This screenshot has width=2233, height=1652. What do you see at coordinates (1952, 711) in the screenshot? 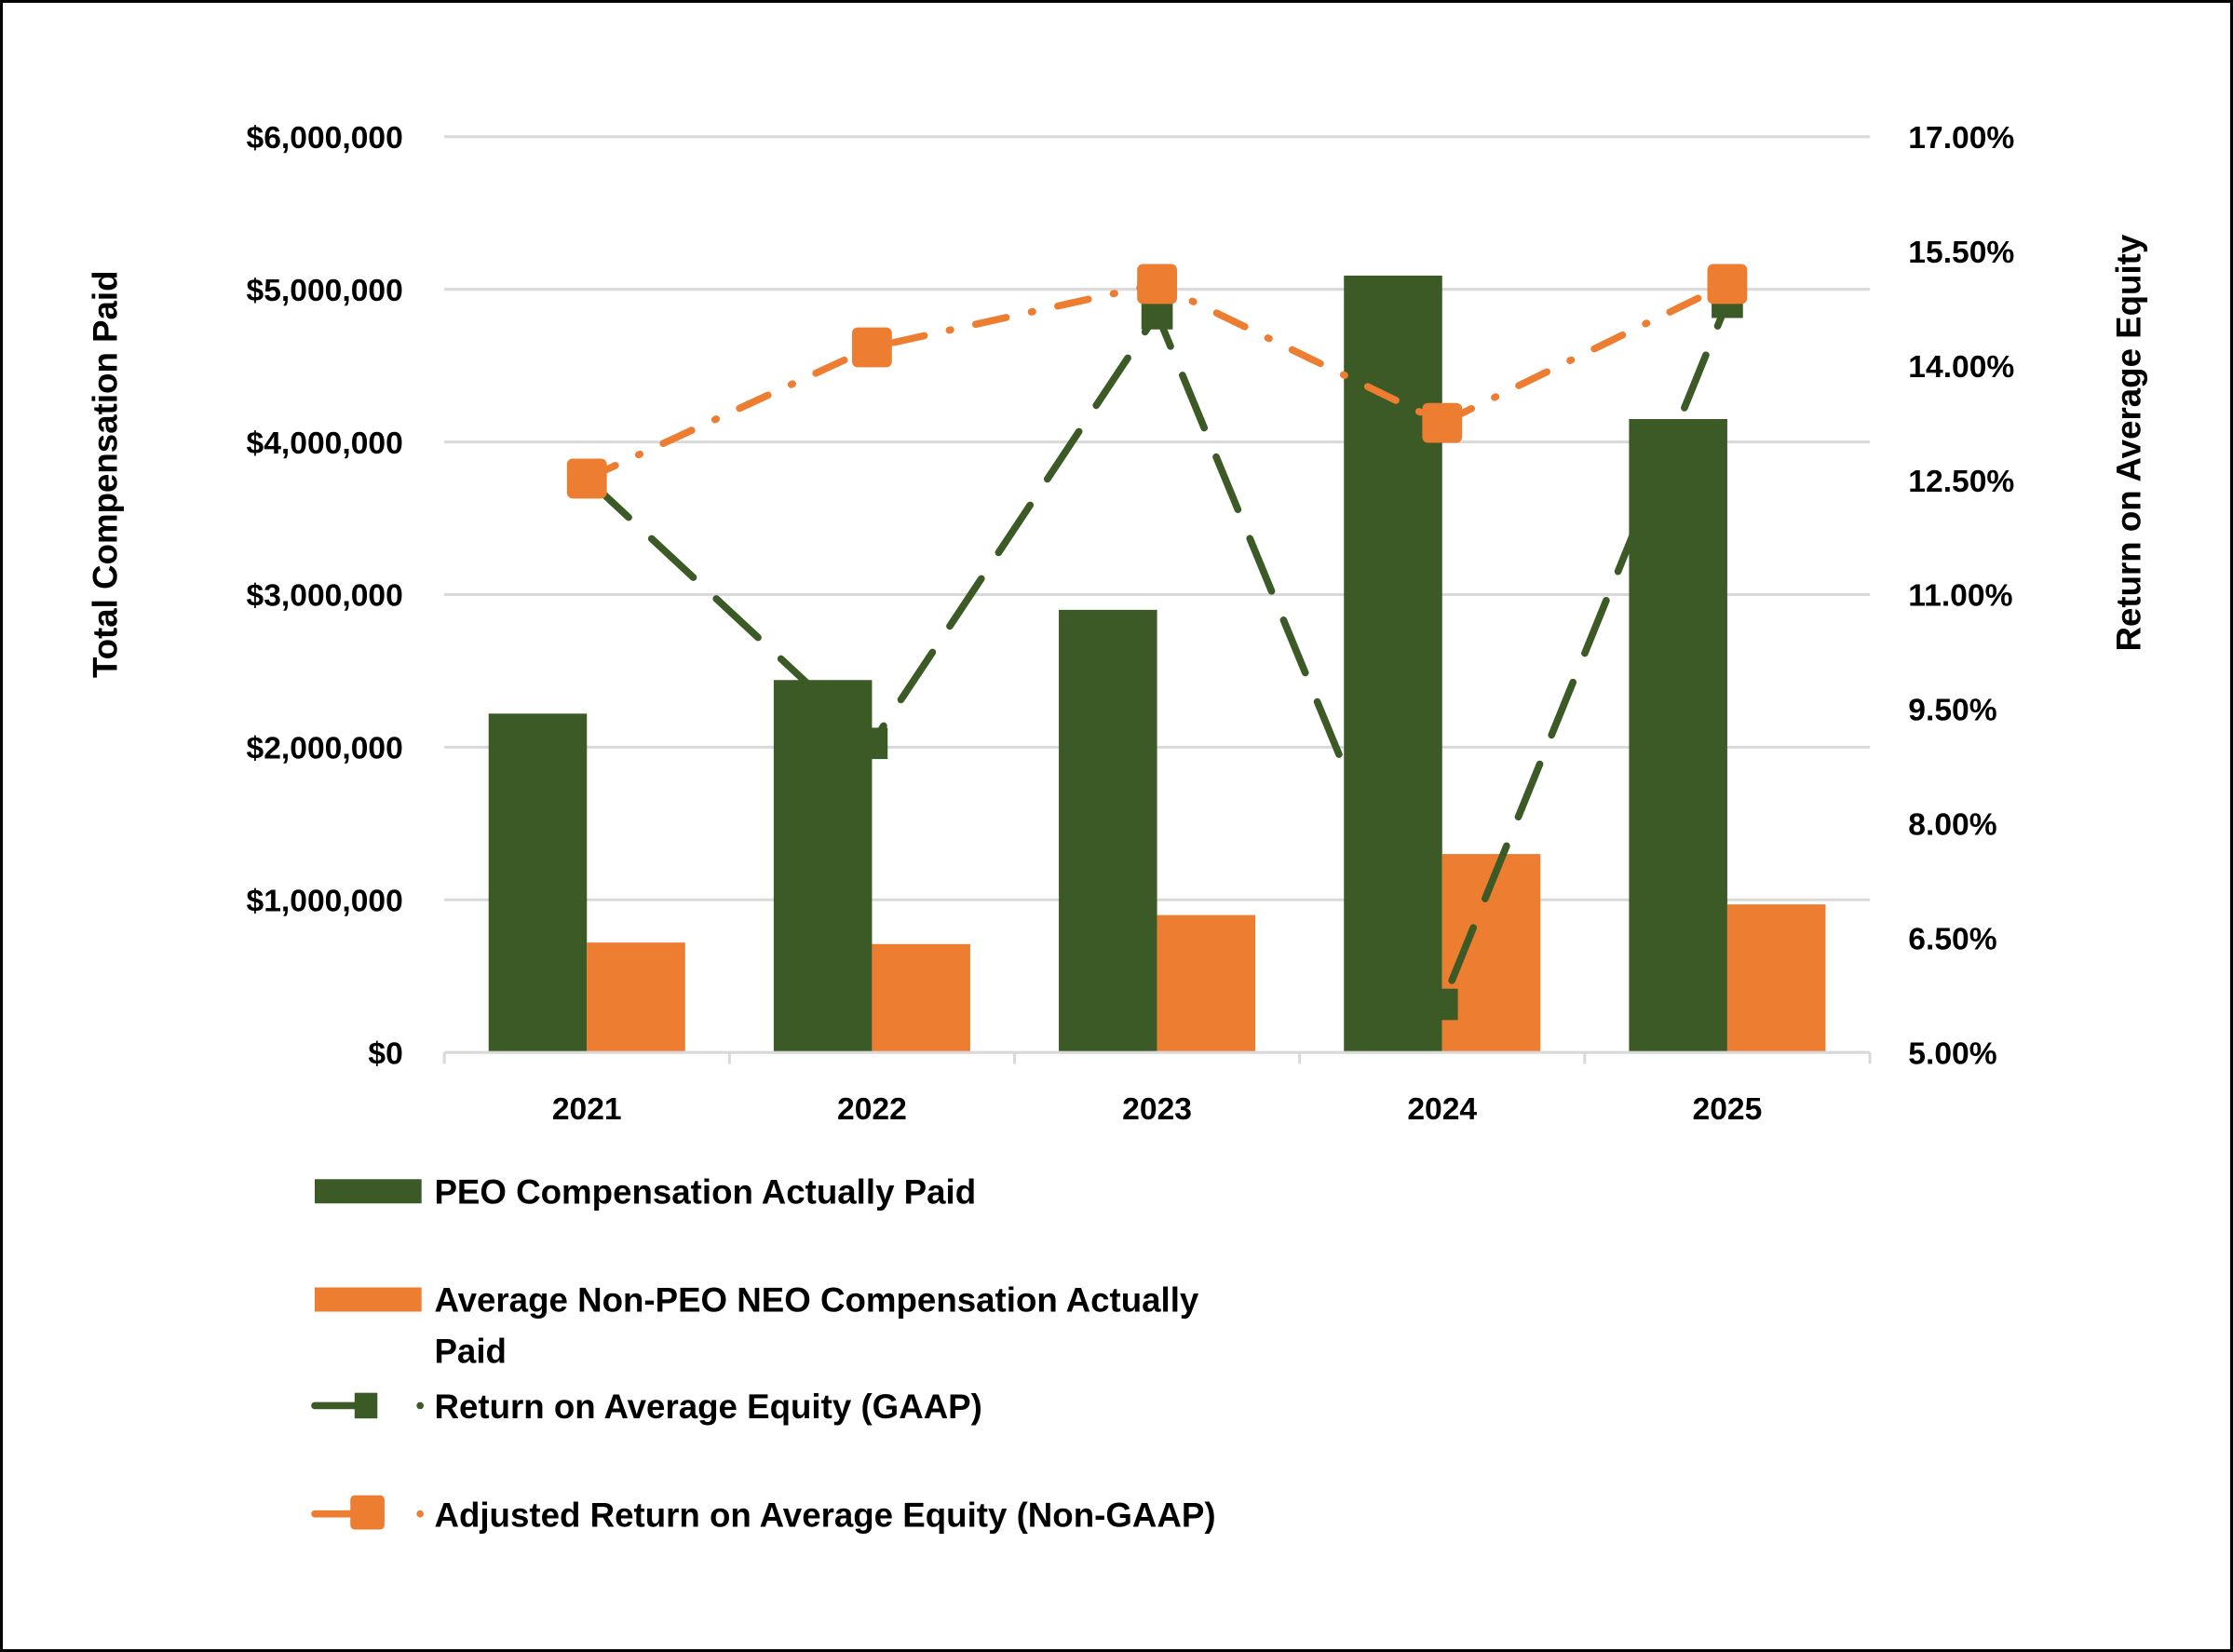
I see `y2-tick-label: 9.50%` at bounding box center [1952, 711].